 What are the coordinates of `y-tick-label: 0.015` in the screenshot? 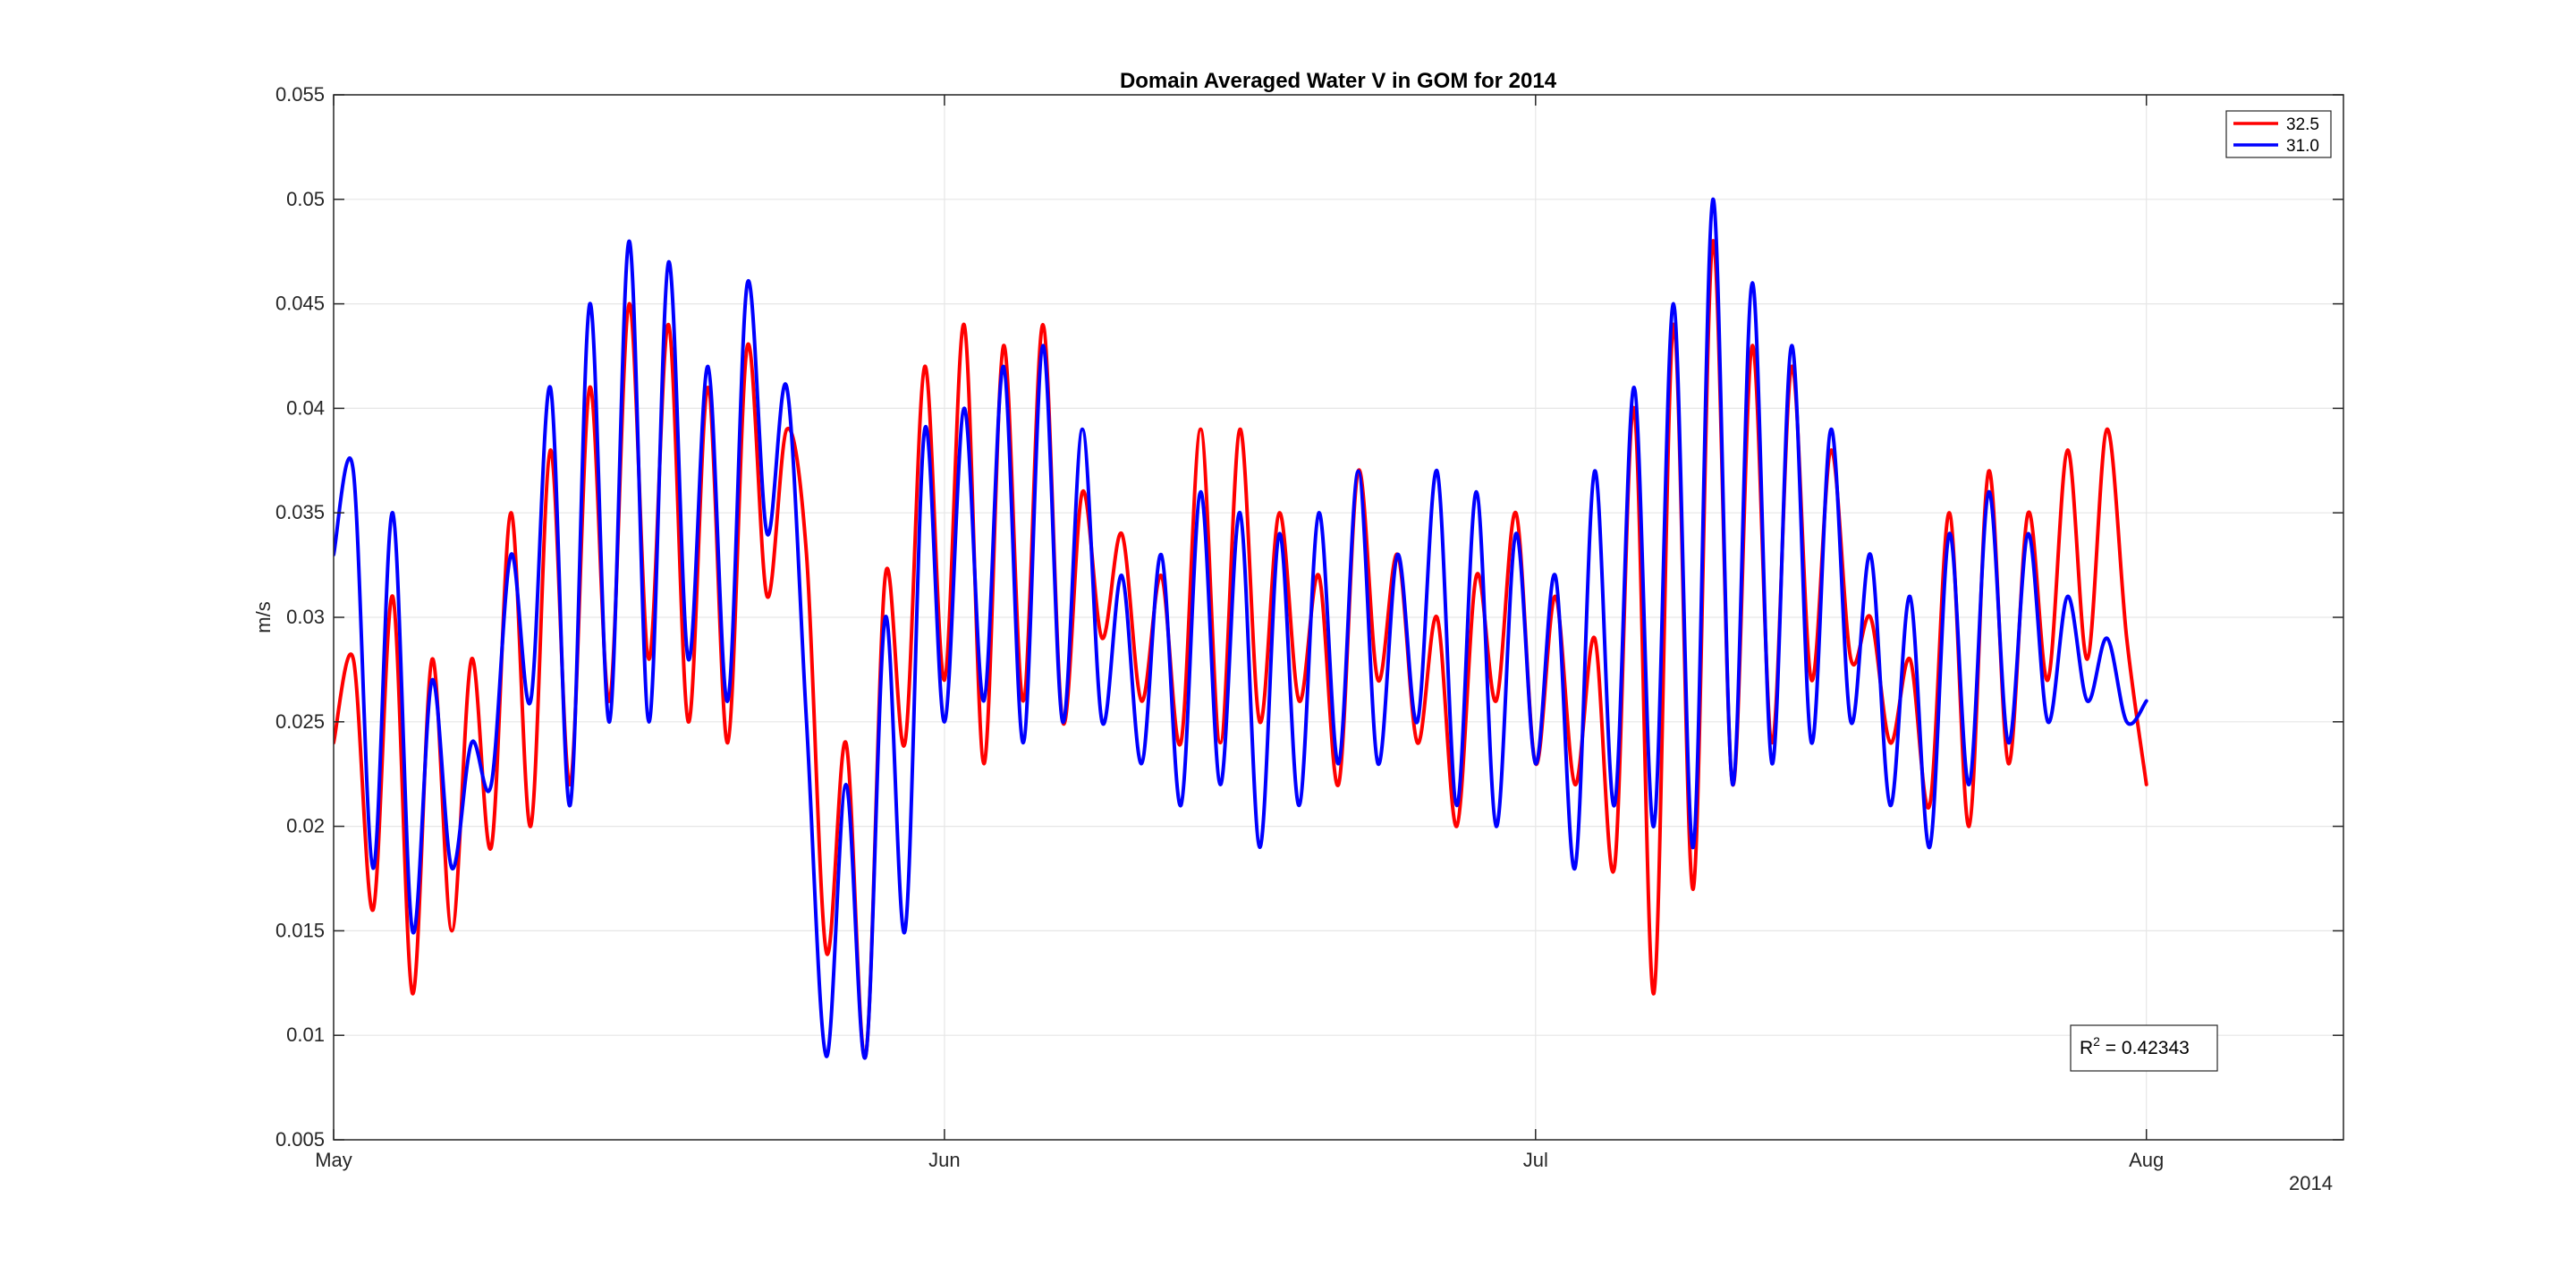 It's located at (300, 930).